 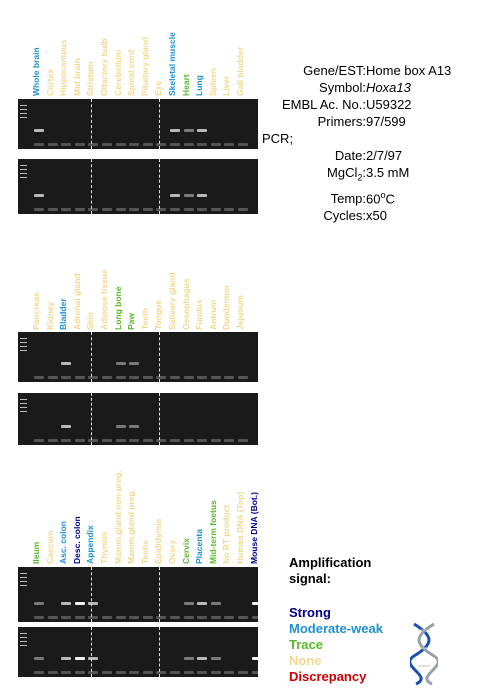 I want to click on temp-row: Temp:60oC, so click(x=356, y=197).